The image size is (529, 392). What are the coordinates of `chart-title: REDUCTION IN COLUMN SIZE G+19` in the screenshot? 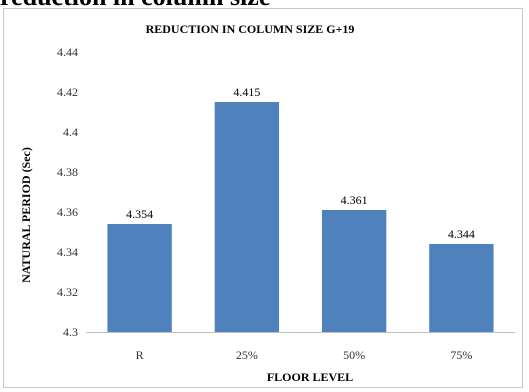 It's located at (250, 29).